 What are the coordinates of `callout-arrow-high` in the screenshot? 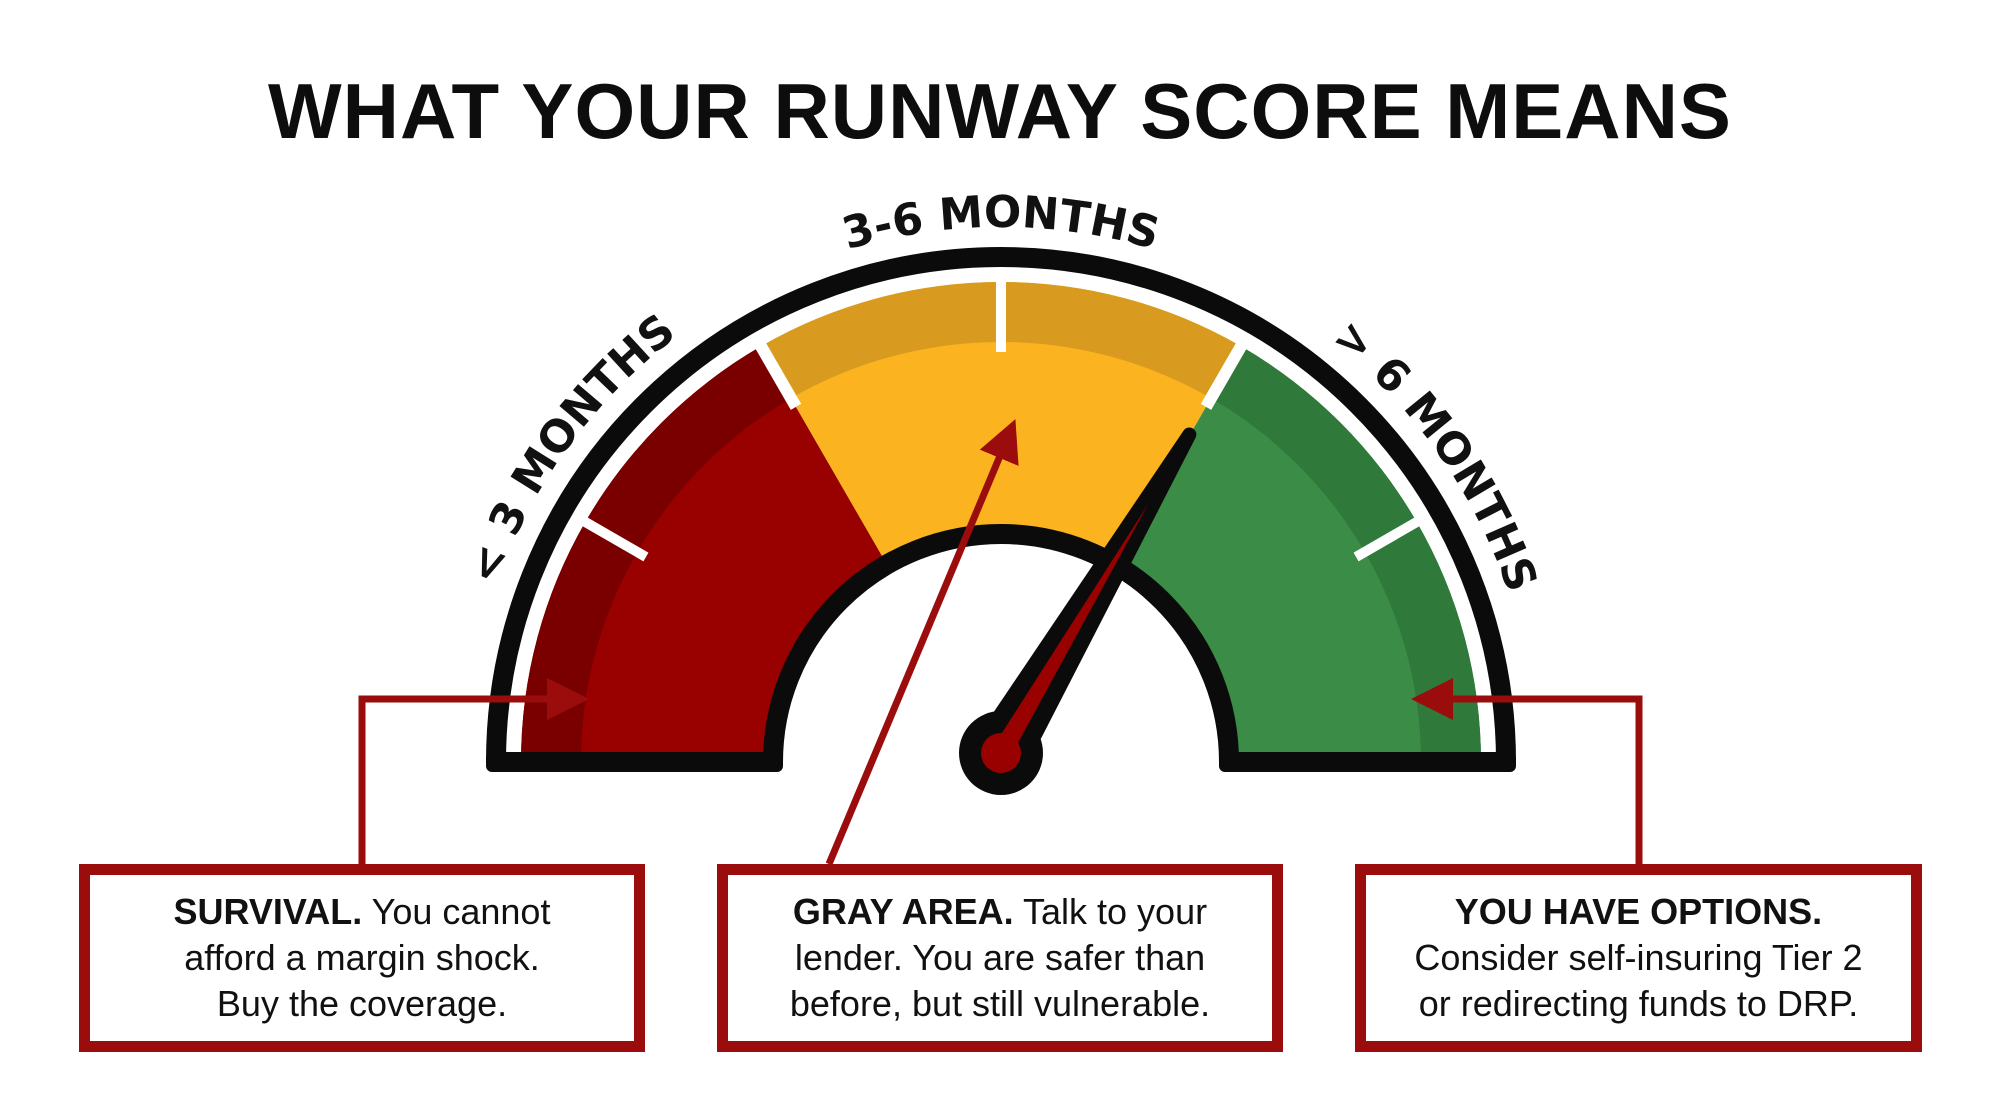 It's located at (1527, 771).